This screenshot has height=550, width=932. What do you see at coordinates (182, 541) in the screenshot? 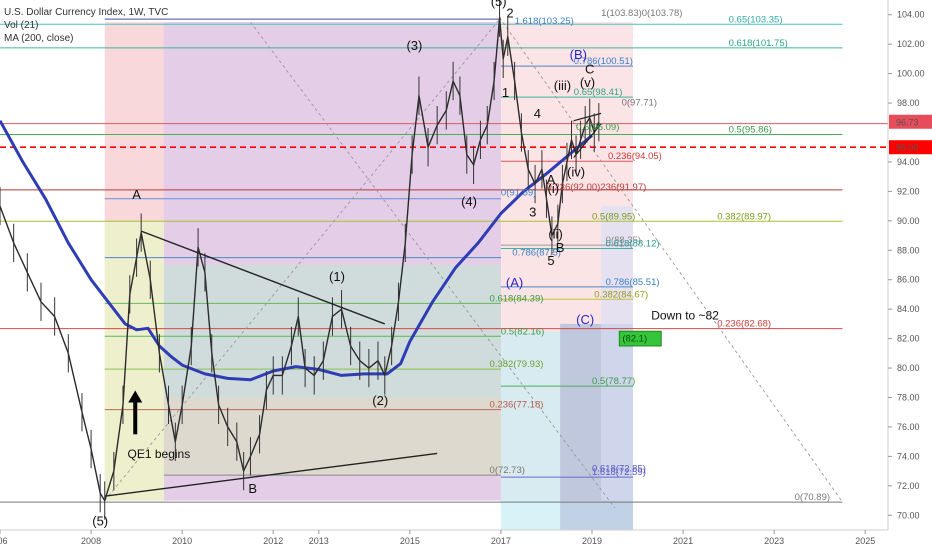
I see `x-tick-label-2: 2010` at bounding box center [182, 541].